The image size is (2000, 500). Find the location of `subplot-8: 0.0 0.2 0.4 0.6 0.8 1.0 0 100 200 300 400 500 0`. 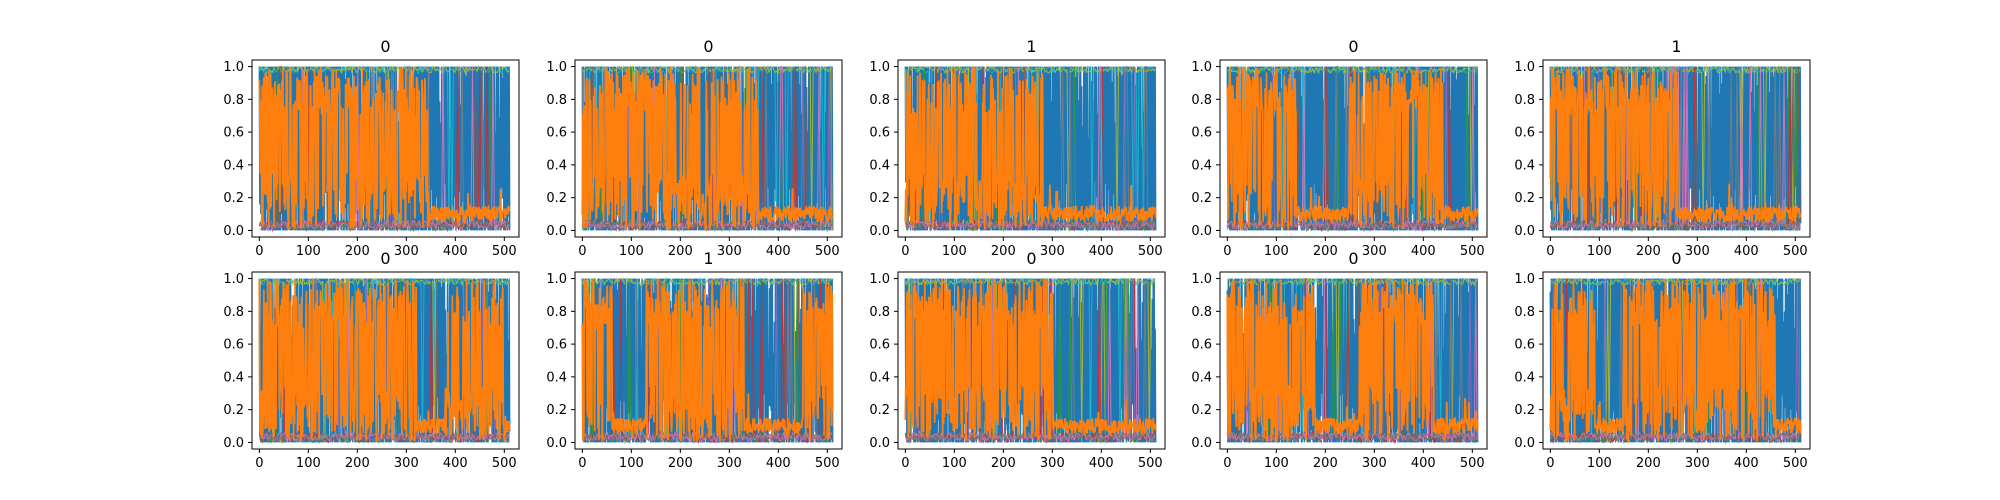

subplot-8: 0.0 0.2 0.4 0.6 0.8 1.0 0 100 200 300 400 500 0 is located at coordinates (1017, 360).